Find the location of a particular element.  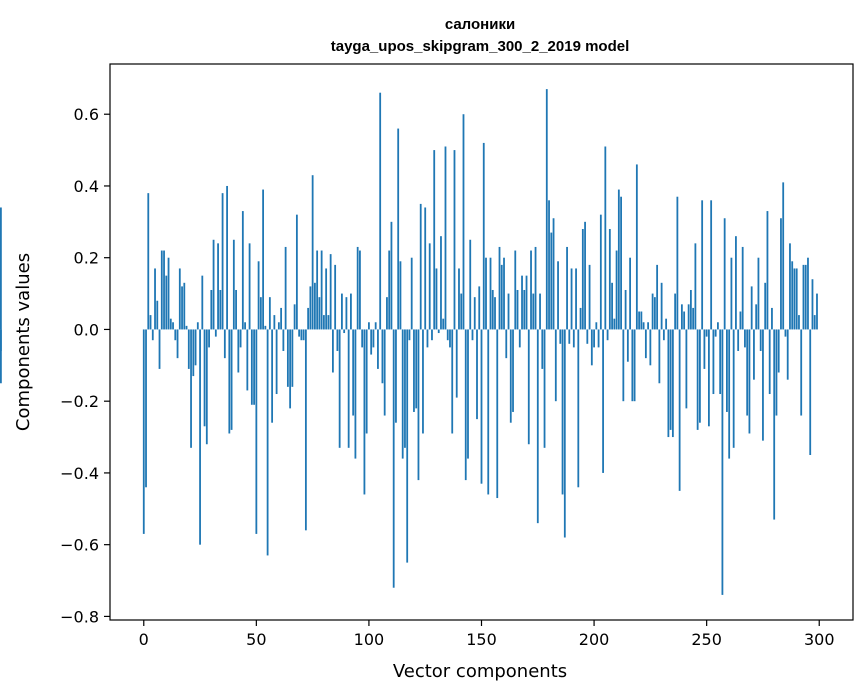

x-tick-label: 150 is located at coordinates (481, 639).